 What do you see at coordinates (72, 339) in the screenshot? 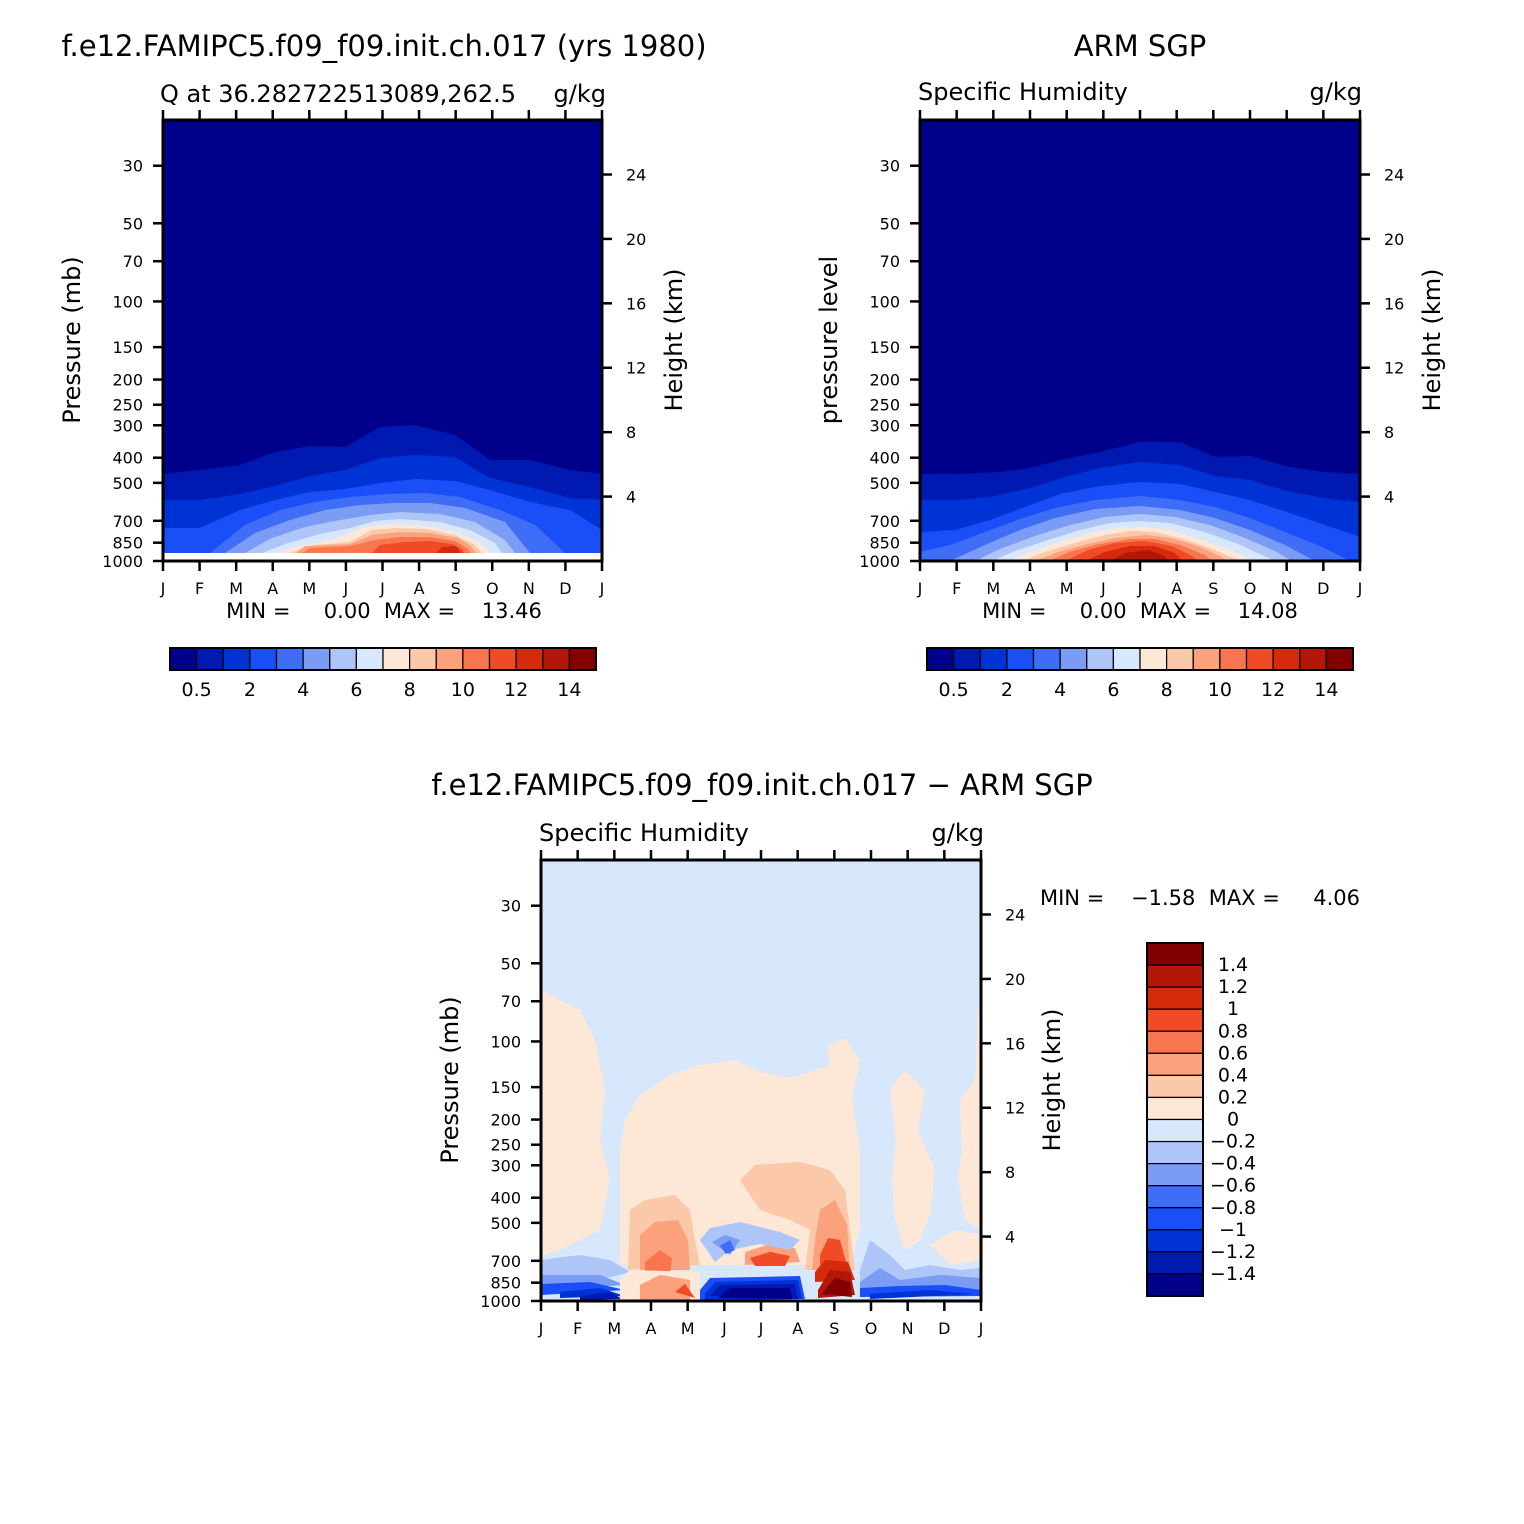
I see `y-axis-label: Pressure (mb)` at bounding box center [72, 339].